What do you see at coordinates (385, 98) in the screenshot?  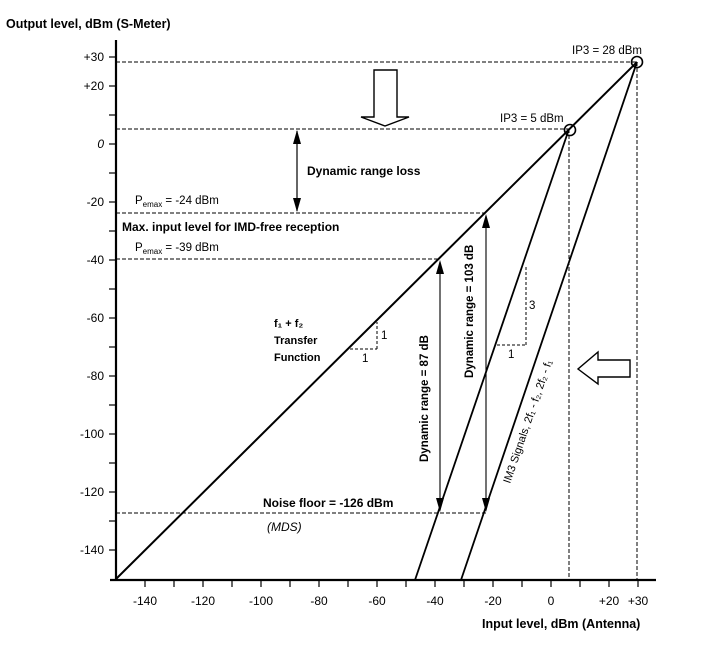 I see `down-arrow-icon` at bounding box center [385, 98].